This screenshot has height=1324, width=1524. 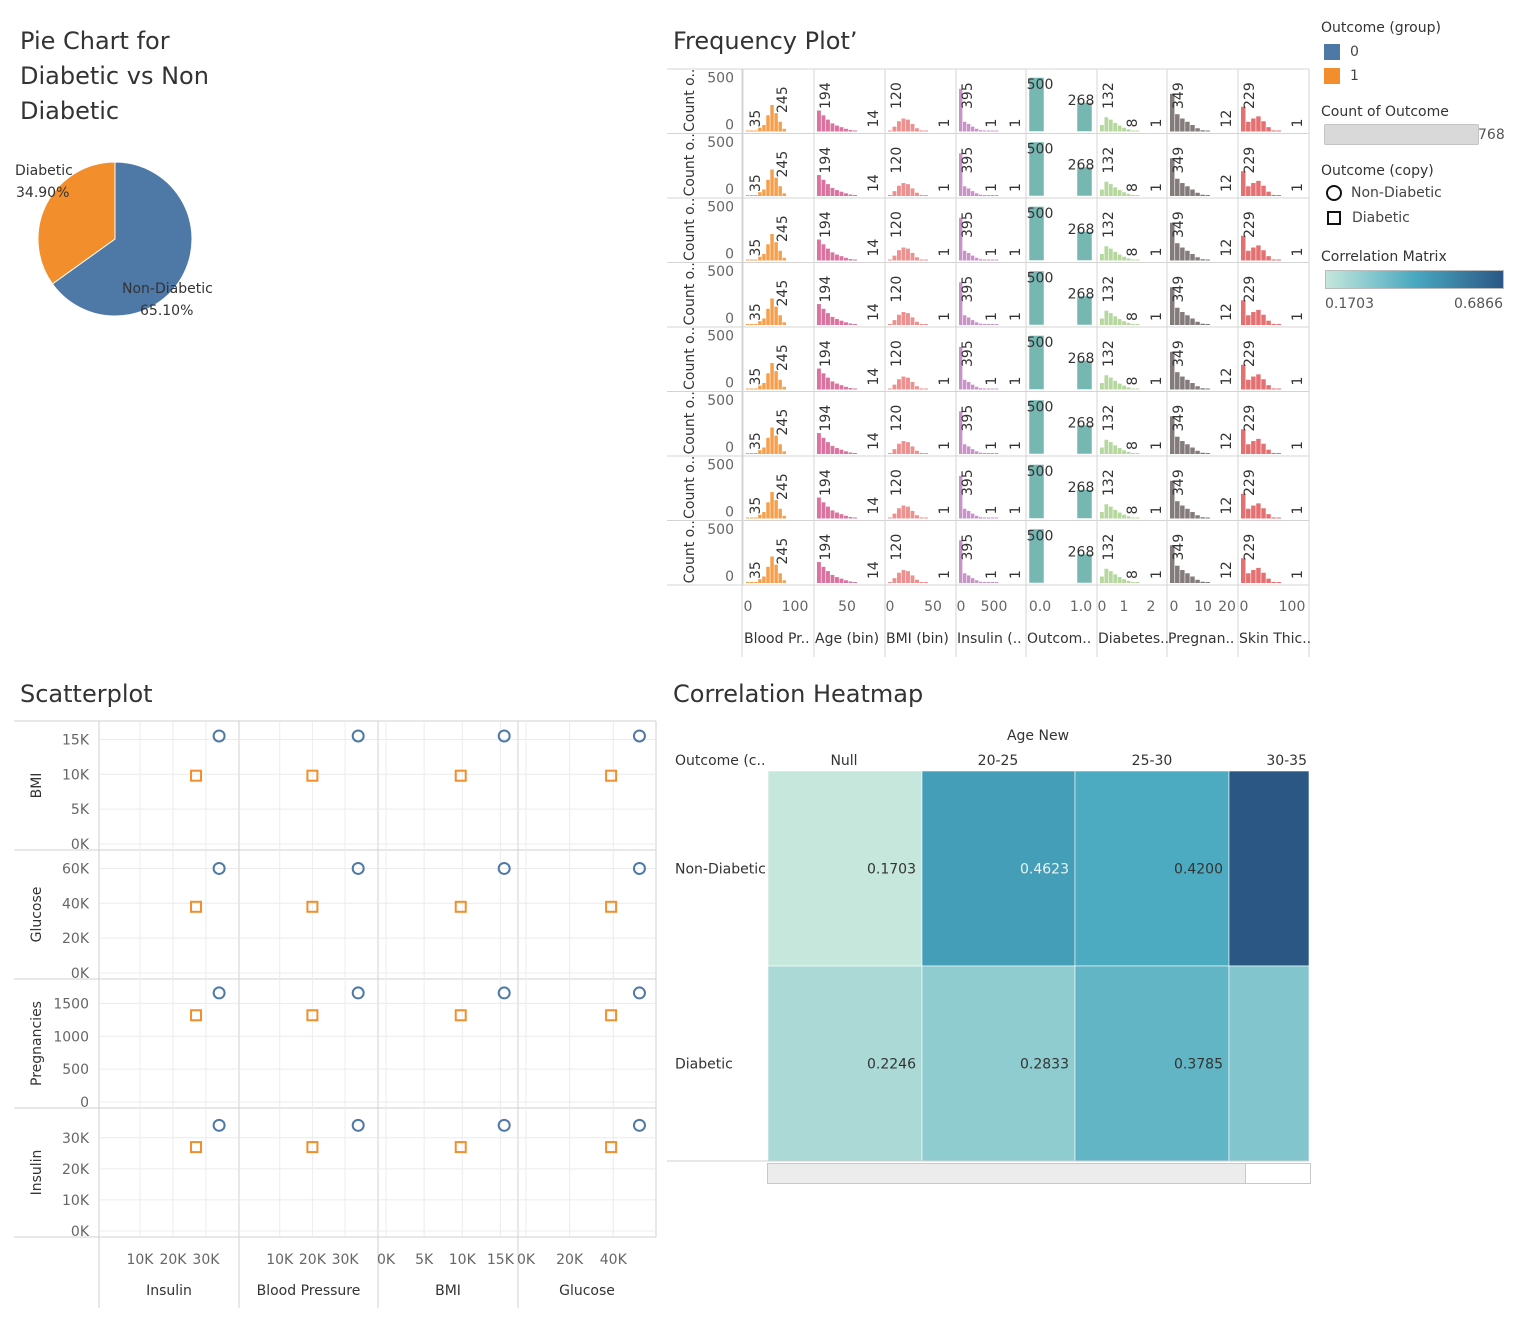 What do you see at coordinates (1198, 1065) in the screenshot?
I see `heatmap-cell-label: 0.3785` at bounding box center [1198, 1065].